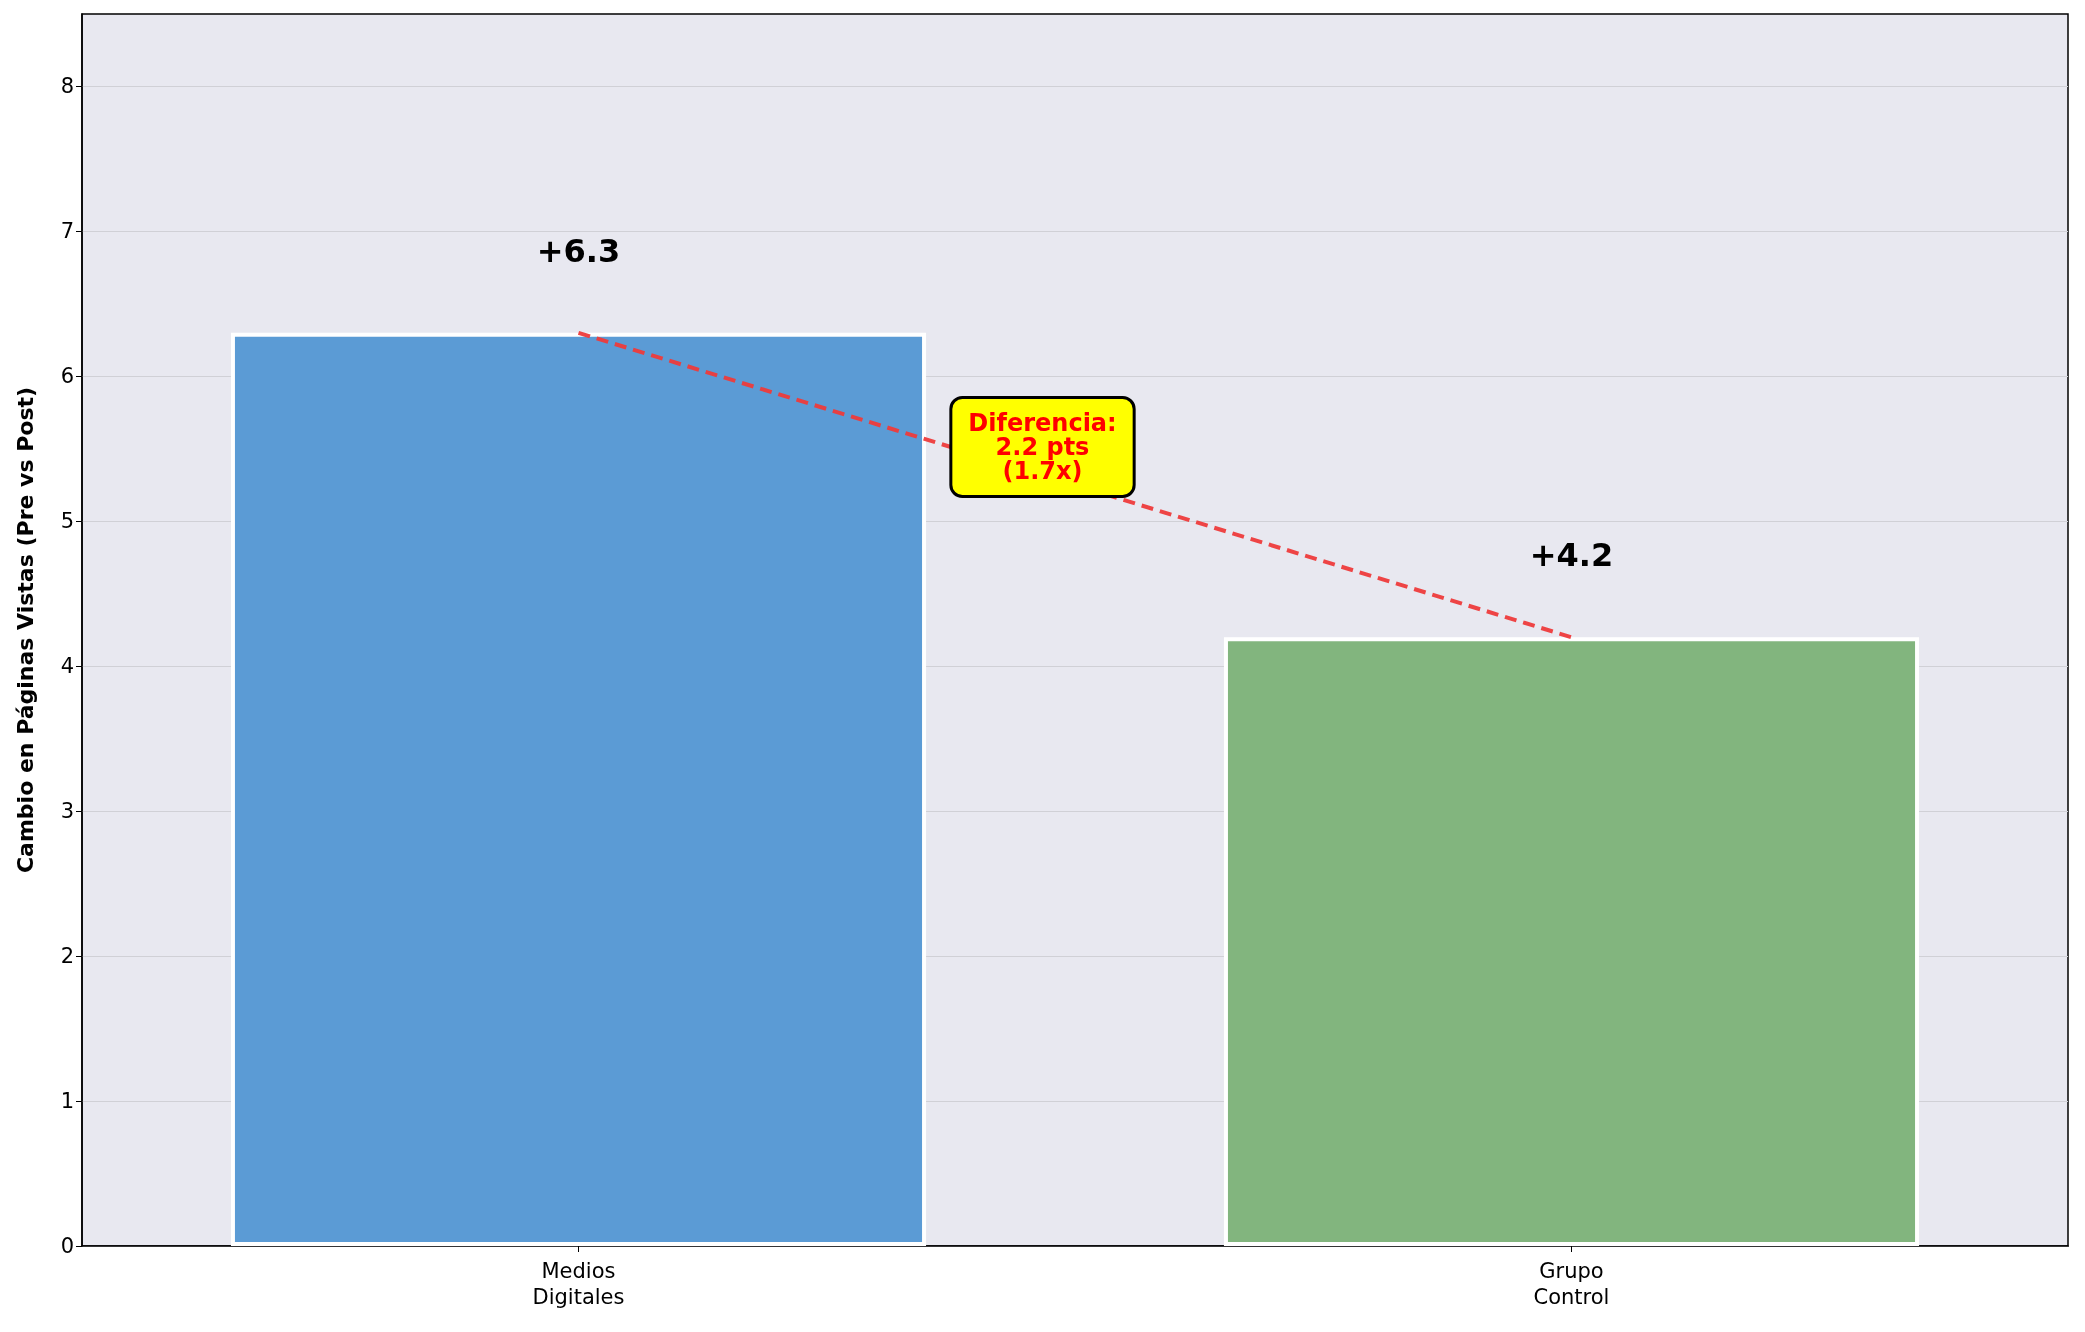 This screenshot has height=1332, width=2085. I want to click on y-tick-label: 5, so click(67, 521).